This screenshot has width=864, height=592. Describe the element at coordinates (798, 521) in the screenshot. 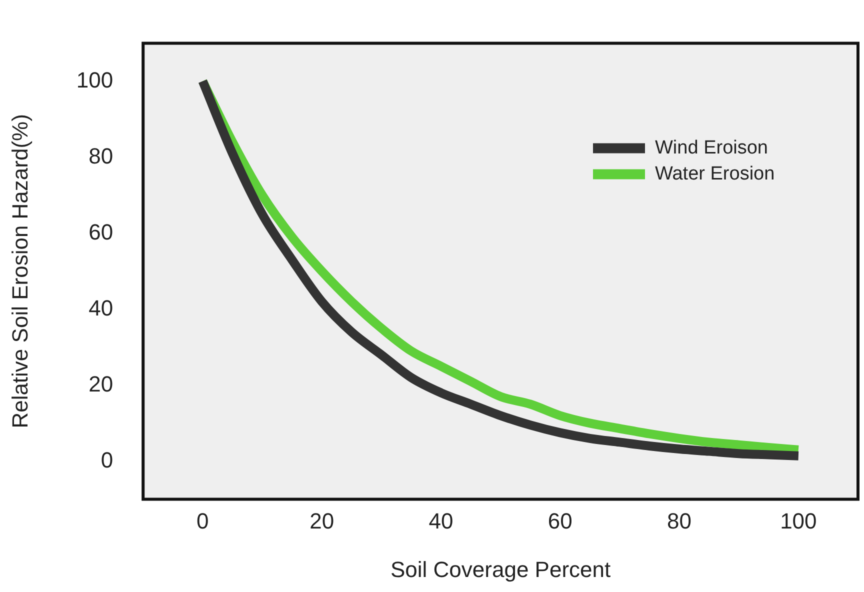

I see `x-tick-label: 100` at that location.